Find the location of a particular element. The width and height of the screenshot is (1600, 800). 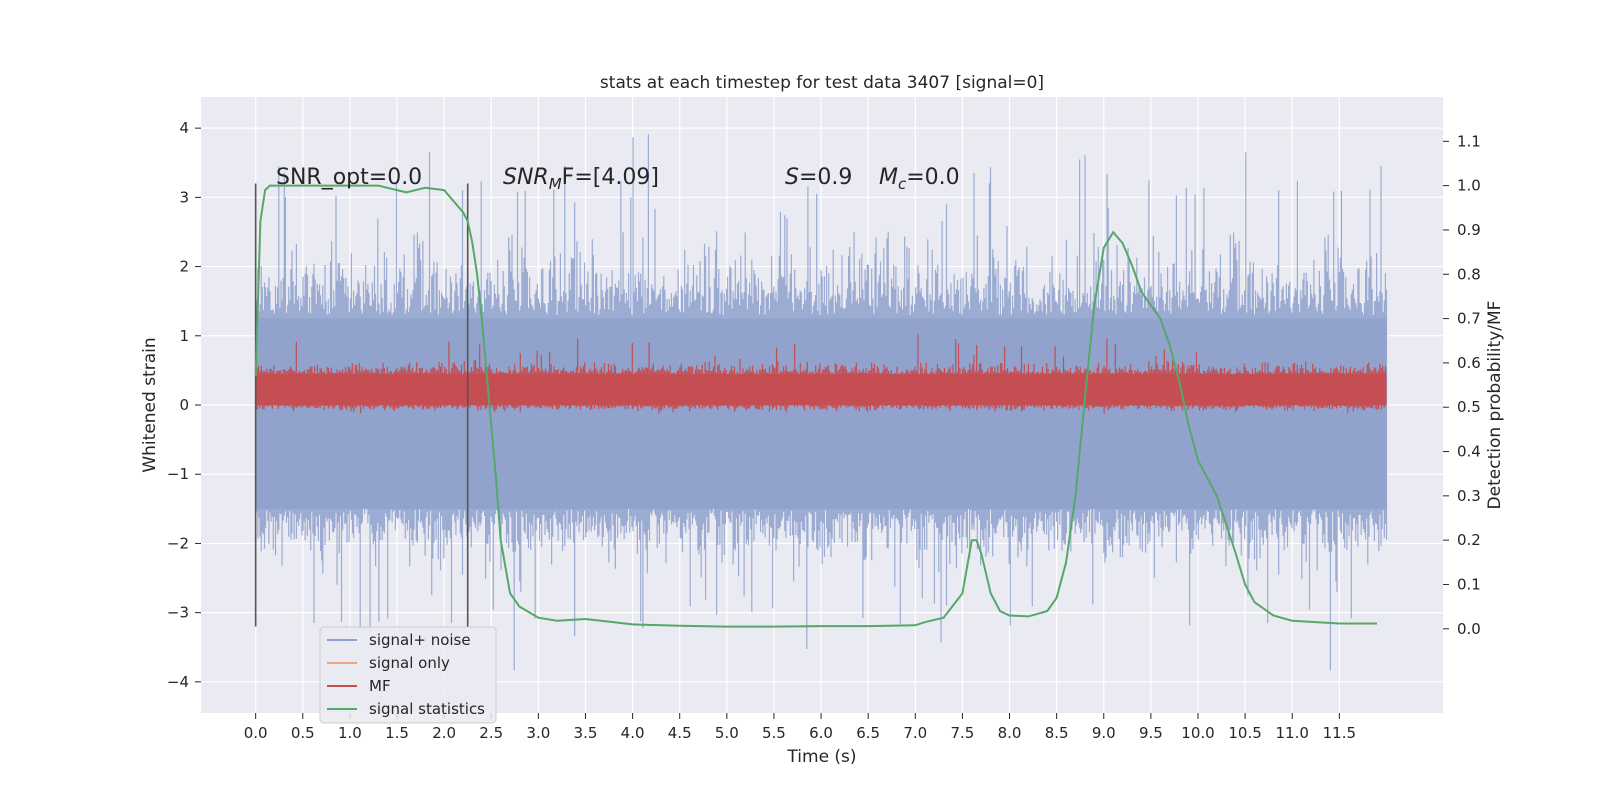

y2-tick-label-8: 0.3 is located at coordinates (1469, 496).